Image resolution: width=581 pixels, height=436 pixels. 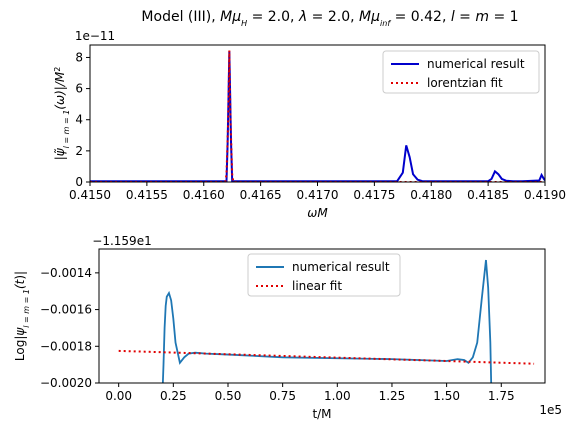 I want to click on y-tick-label: −0.0016, so click(x=66, y=310).